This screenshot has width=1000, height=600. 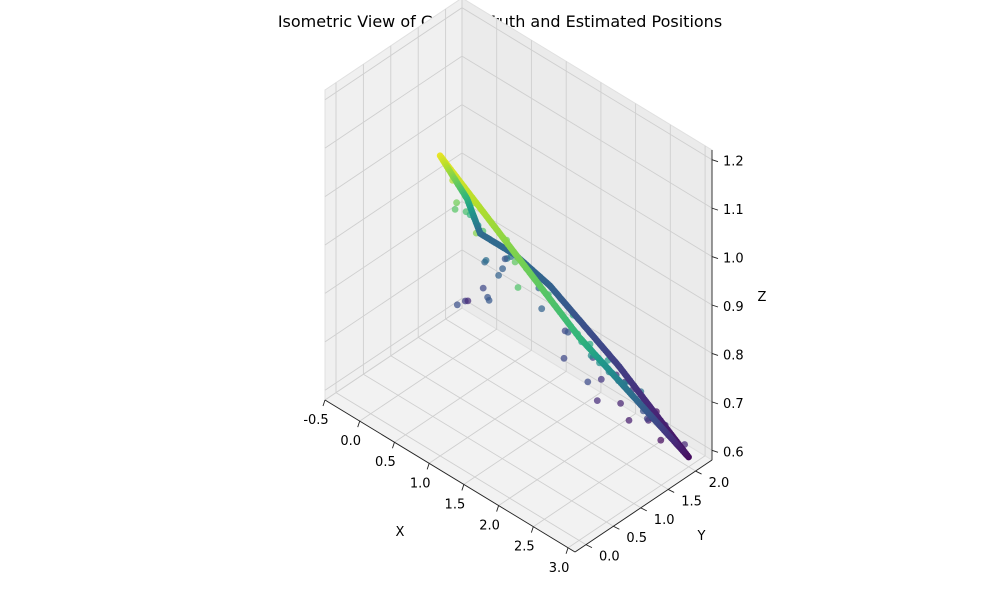 What do you see at coordinates (479, 231) in the screenshot?
I see `ground-truth-point` at bounding box center [479, 231].